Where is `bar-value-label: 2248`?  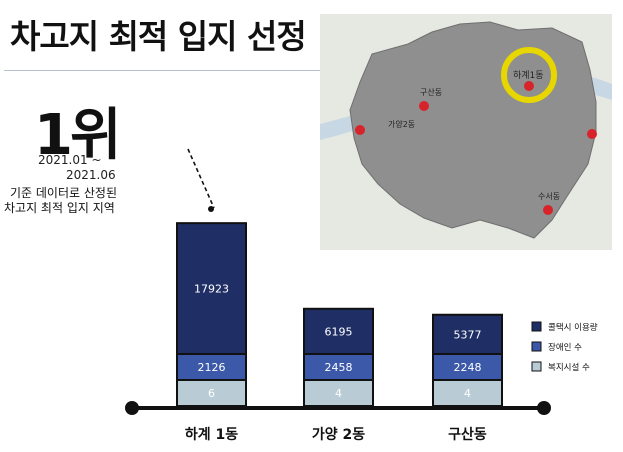
bar-value-label: 2248 is located at coordinates (468, 367).